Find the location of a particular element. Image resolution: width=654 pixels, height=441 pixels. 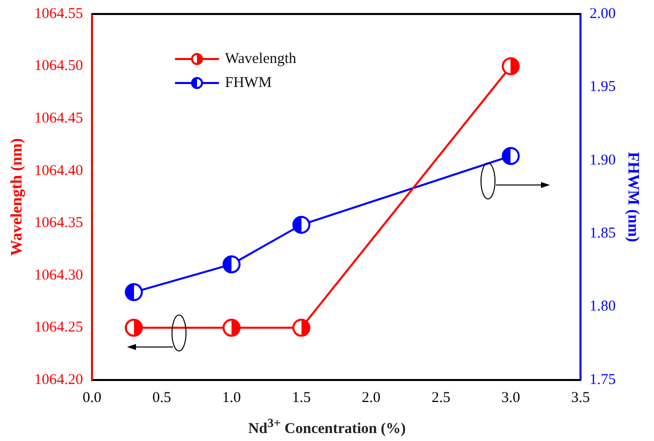

y2-tick-label: 1.90 is located at coordinates (603, 160).